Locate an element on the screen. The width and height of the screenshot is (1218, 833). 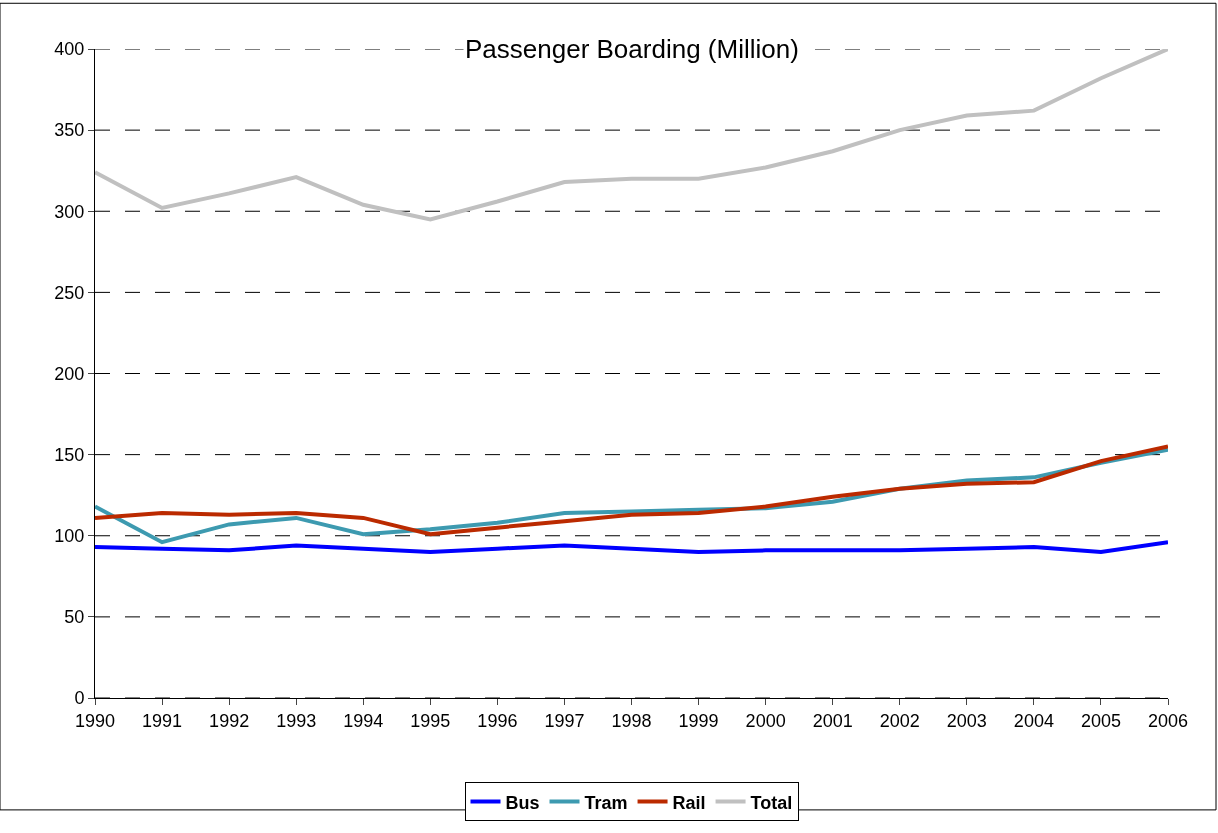
y-tick-label: 350 is located at coordinates (69, 130).